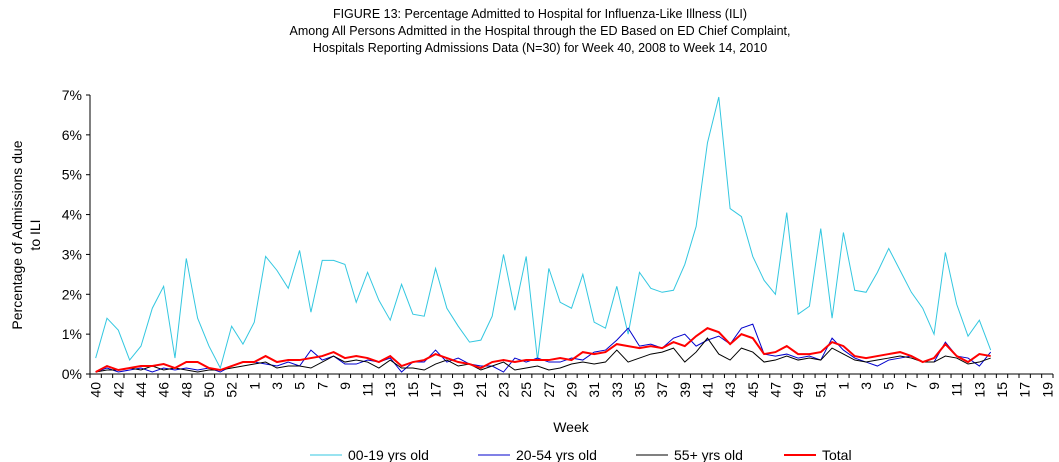 This screenshot has height=462, width=1059. What do you see at coordinates (72, 334) in the screenshot?
I see `y-tick-label: 1%` at bounding box center [72, 334].